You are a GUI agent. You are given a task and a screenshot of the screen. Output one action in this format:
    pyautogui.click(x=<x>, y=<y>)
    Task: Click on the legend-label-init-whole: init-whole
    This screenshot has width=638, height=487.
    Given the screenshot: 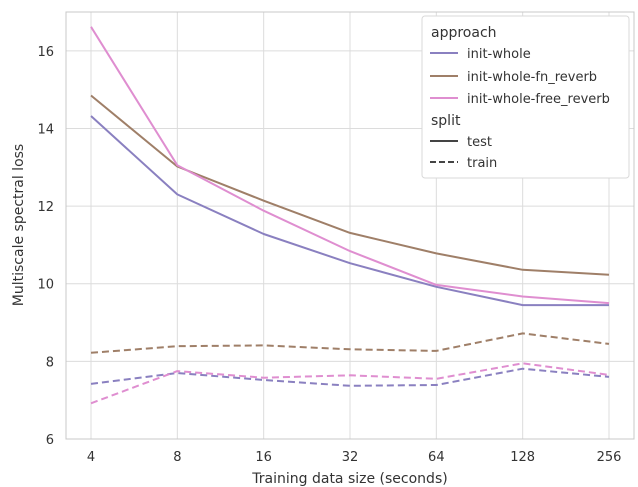 What is the action you would take?
    pyautogui.click(x=499, y=54)
    